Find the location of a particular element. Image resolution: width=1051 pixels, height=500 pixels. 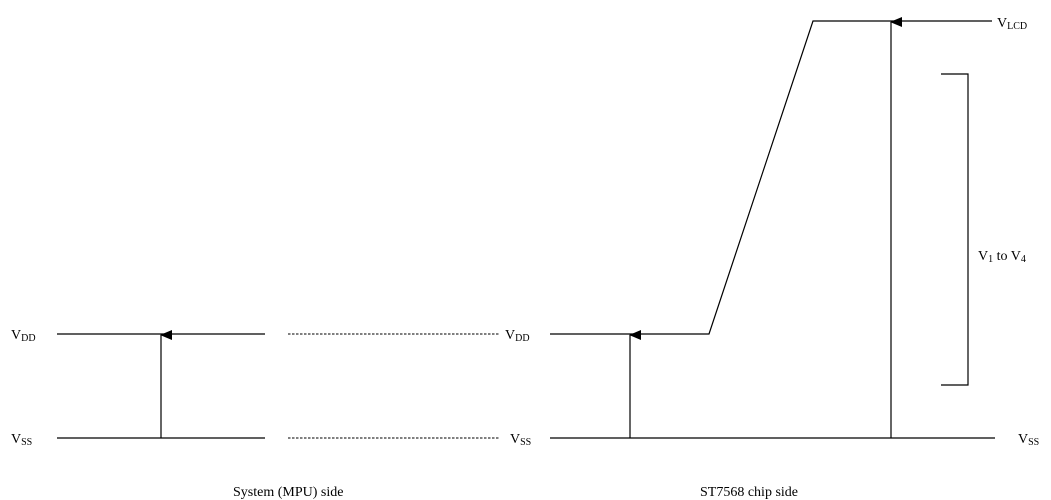

left-vdd-label: VDD is located at coordinates (23, 336).